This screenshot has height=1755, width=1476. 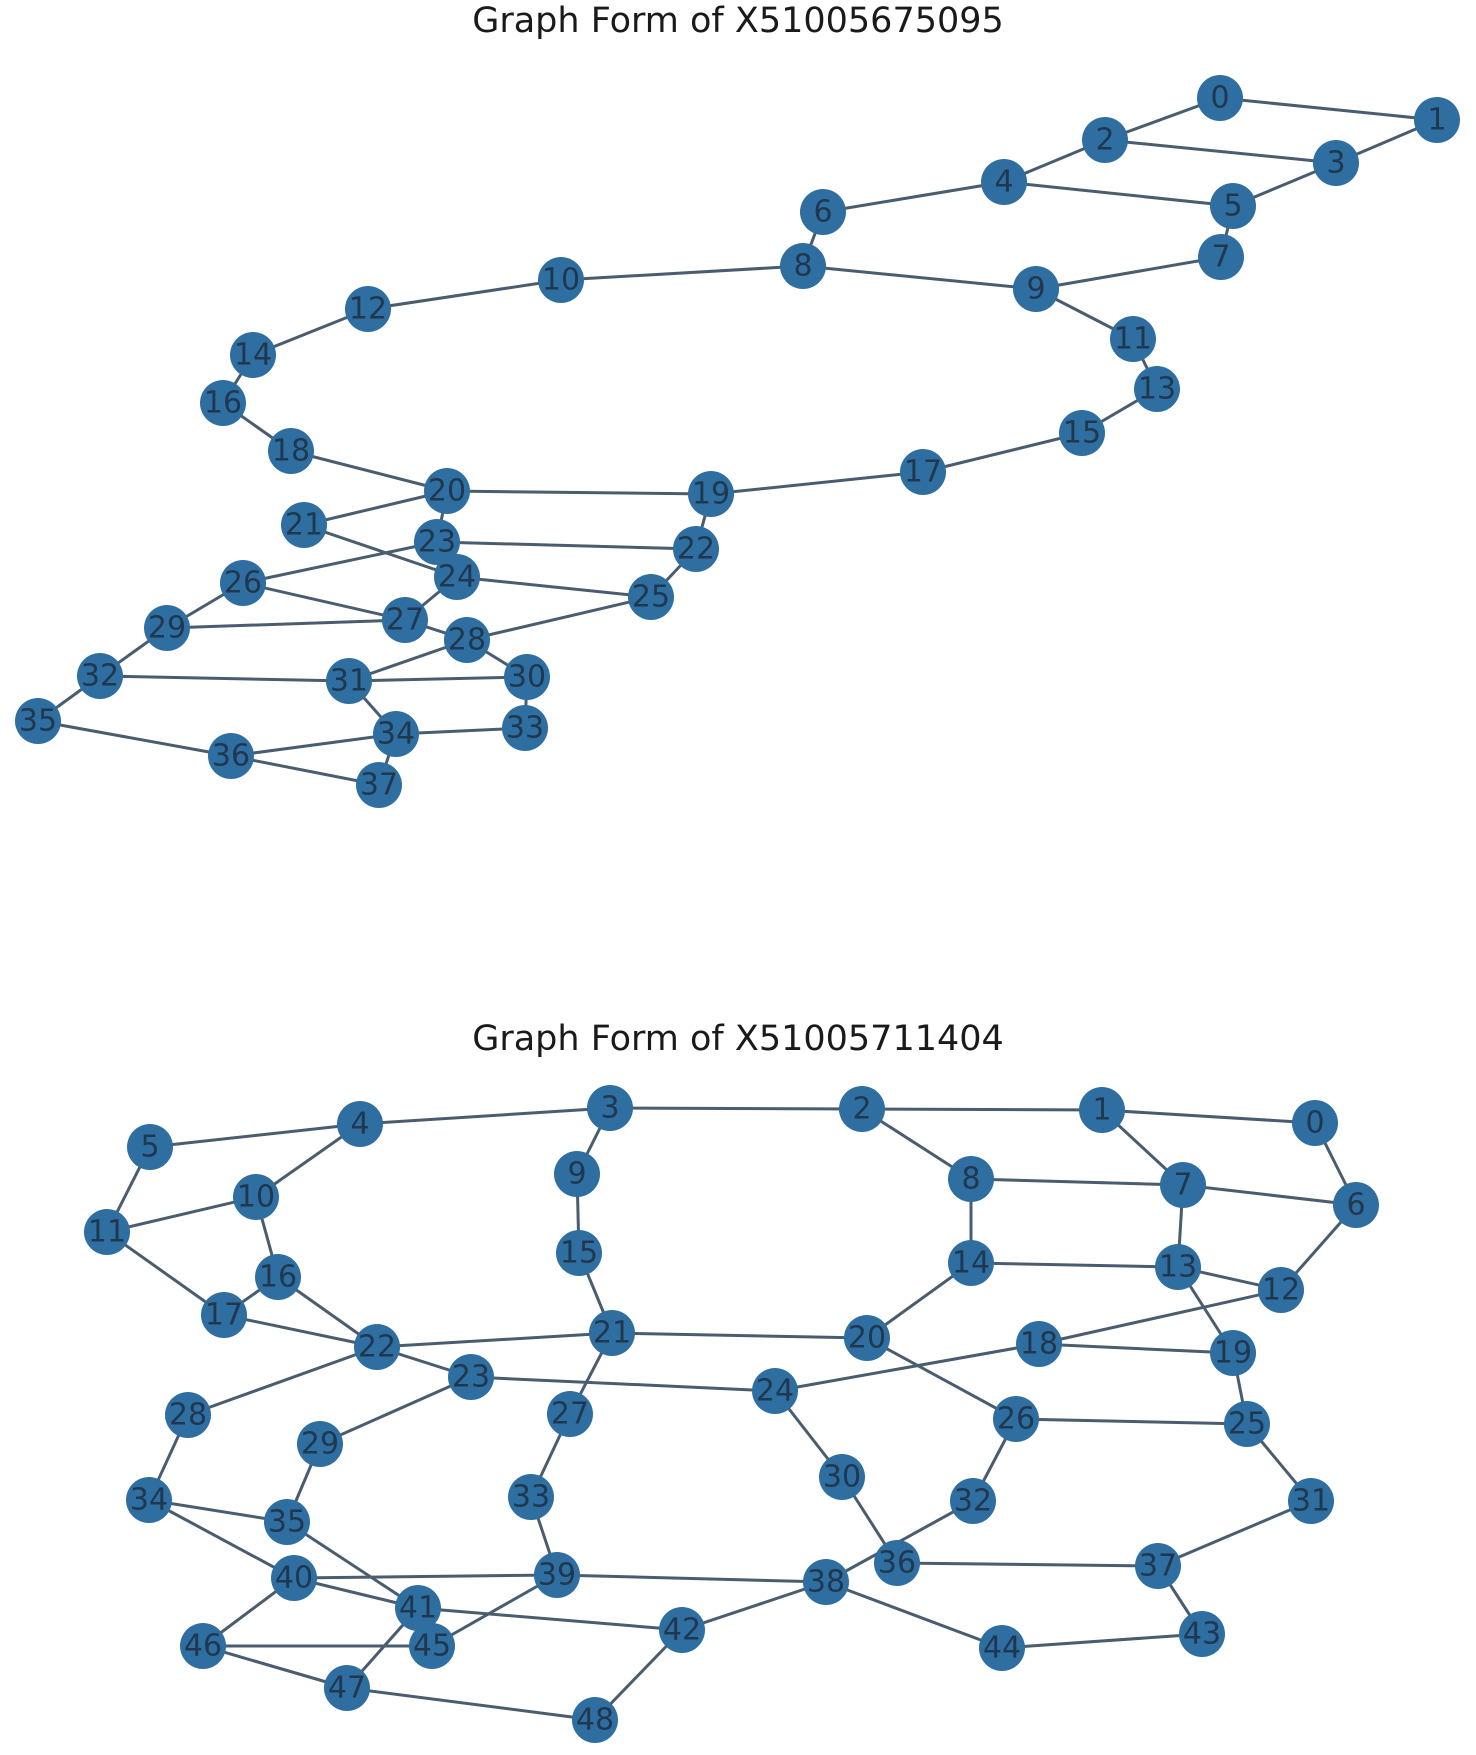 I want to click on node-label: 8, so click(x=802, y=266).